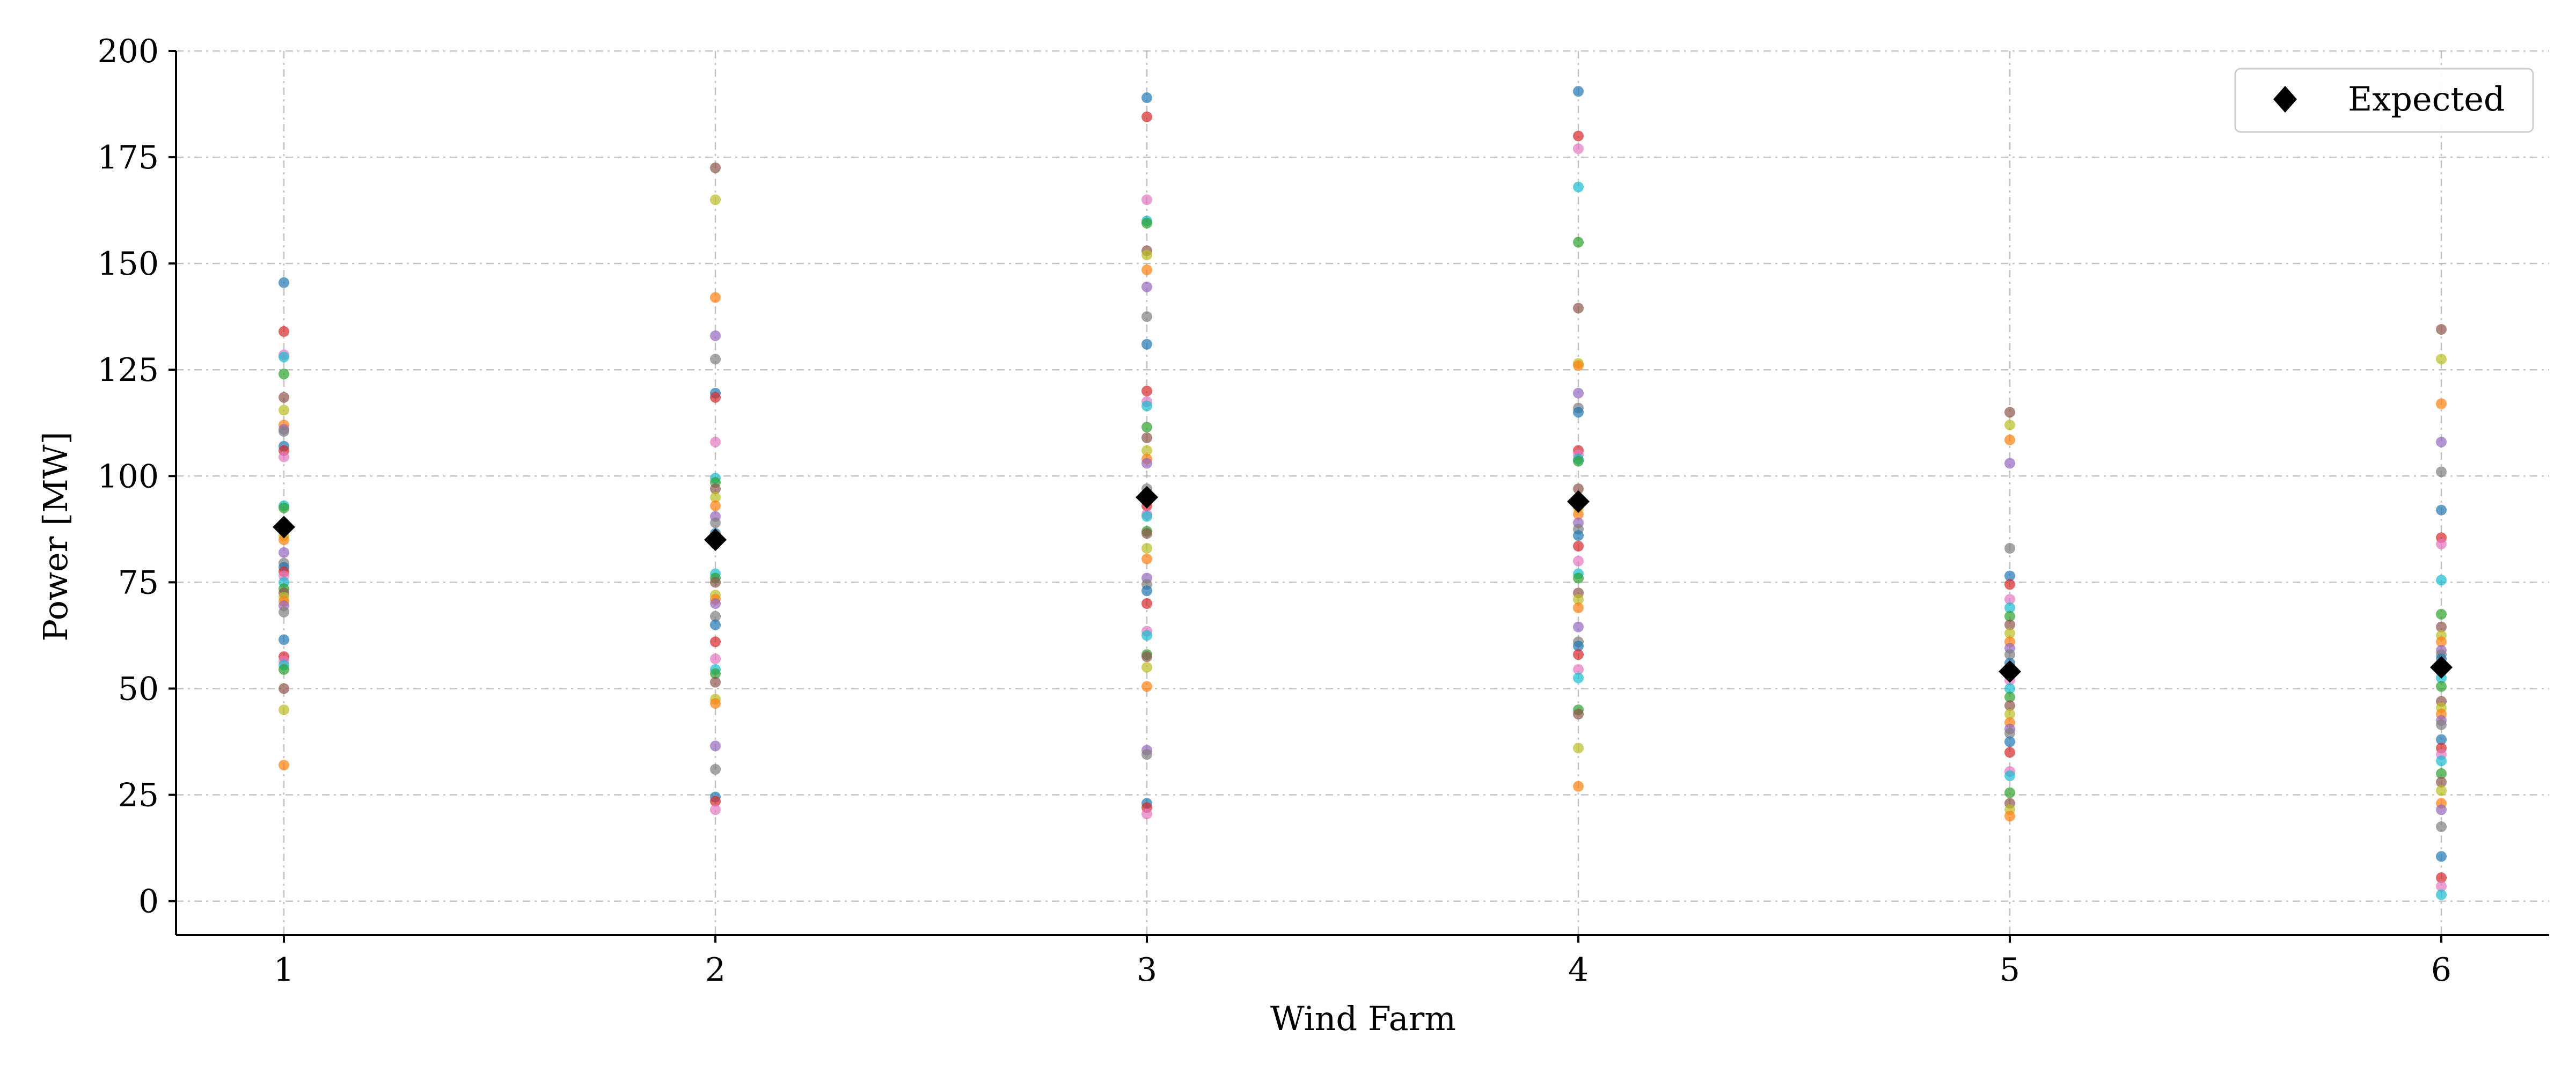 This screenshot has width=2576, height=1073. I want to click on y-tick-label: 125, so click(128, 370).